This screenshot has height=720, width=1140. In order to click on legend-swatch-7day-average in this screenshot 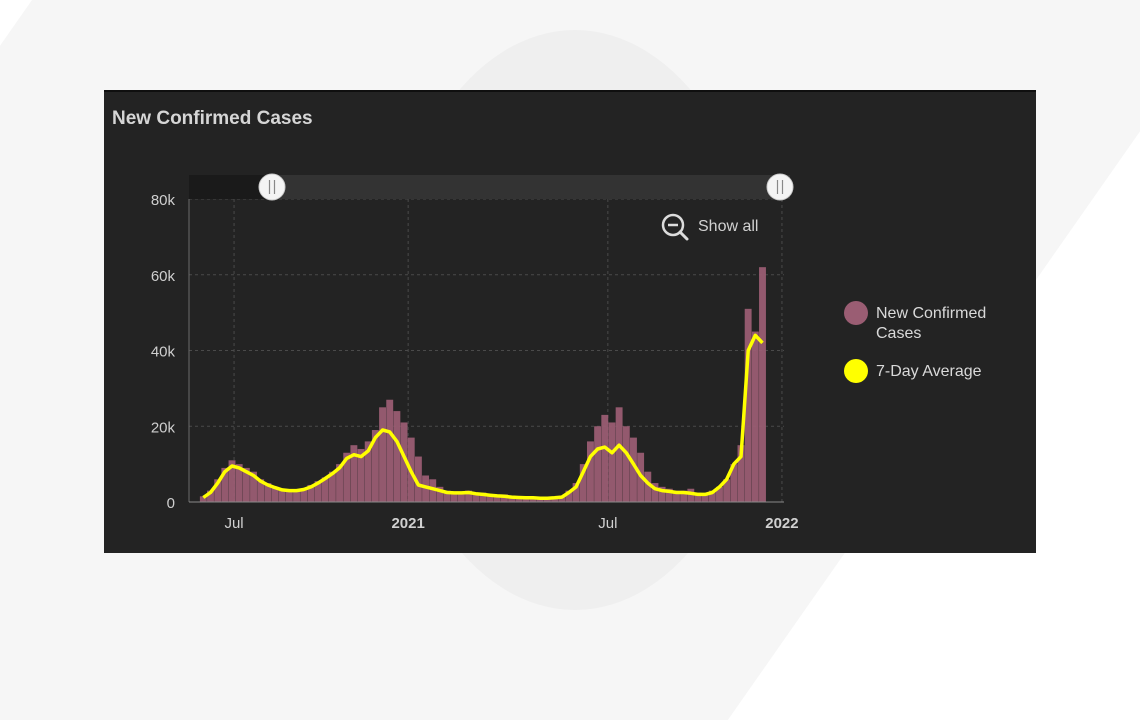, I will do `click(856, 371)`.